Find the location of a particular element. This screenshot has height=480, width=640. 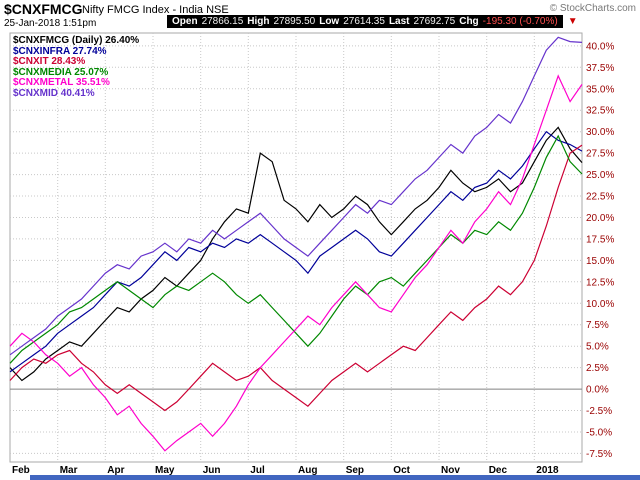

stockcharts-copyright: © StockCharts.com is located at coordinates (592, 8).